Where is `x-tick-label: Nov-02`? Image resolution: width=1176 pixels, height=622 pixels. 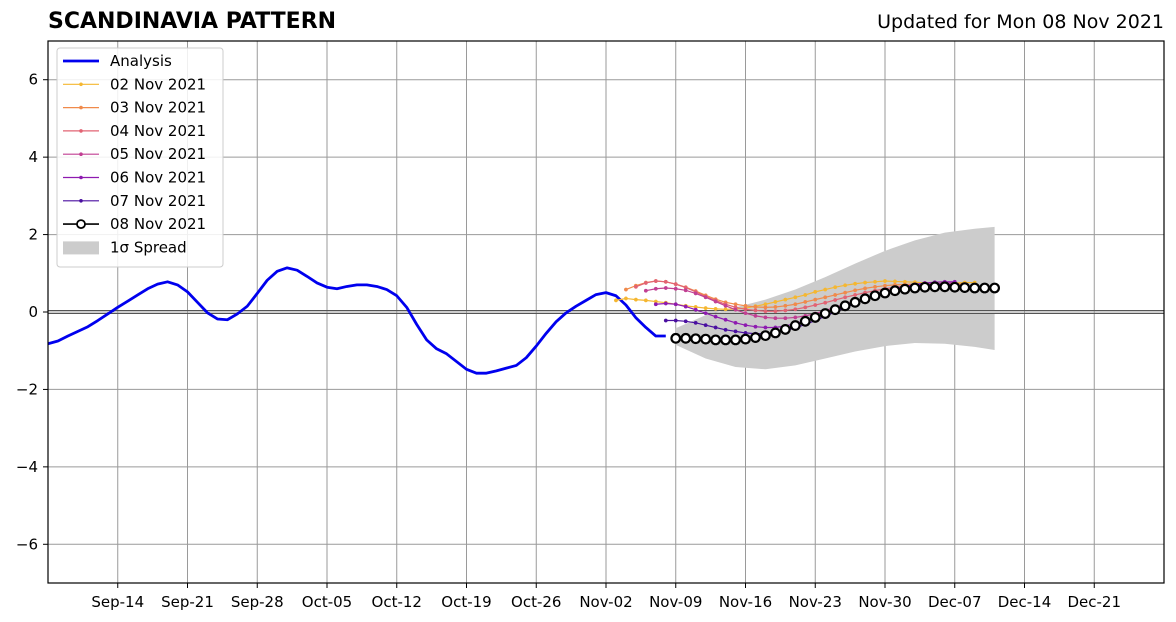
x-tick-label: Nov-02 is located at coordinates (605, 602).